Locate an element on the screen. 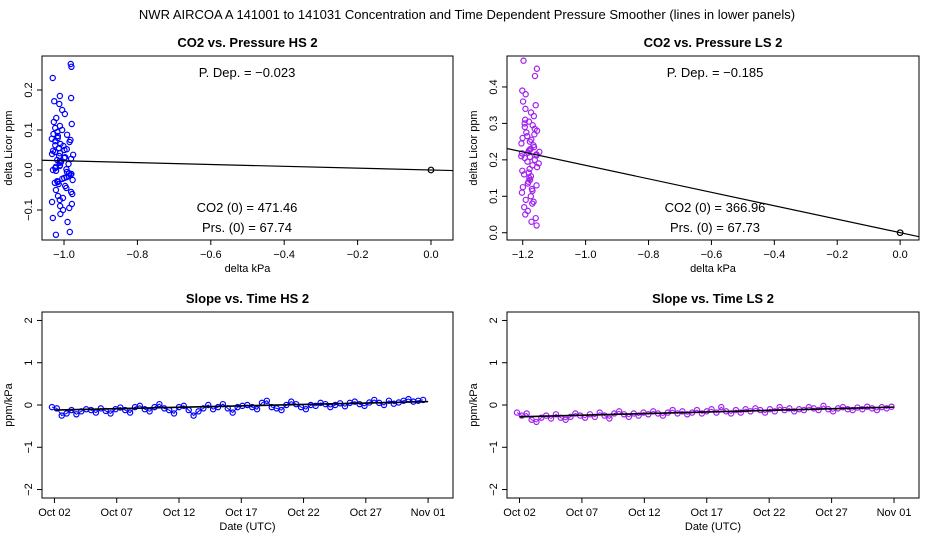 The width and height of the screenshot is (936, 545). x-tick-label: Oct 17 is located at coordinates (707, 513).